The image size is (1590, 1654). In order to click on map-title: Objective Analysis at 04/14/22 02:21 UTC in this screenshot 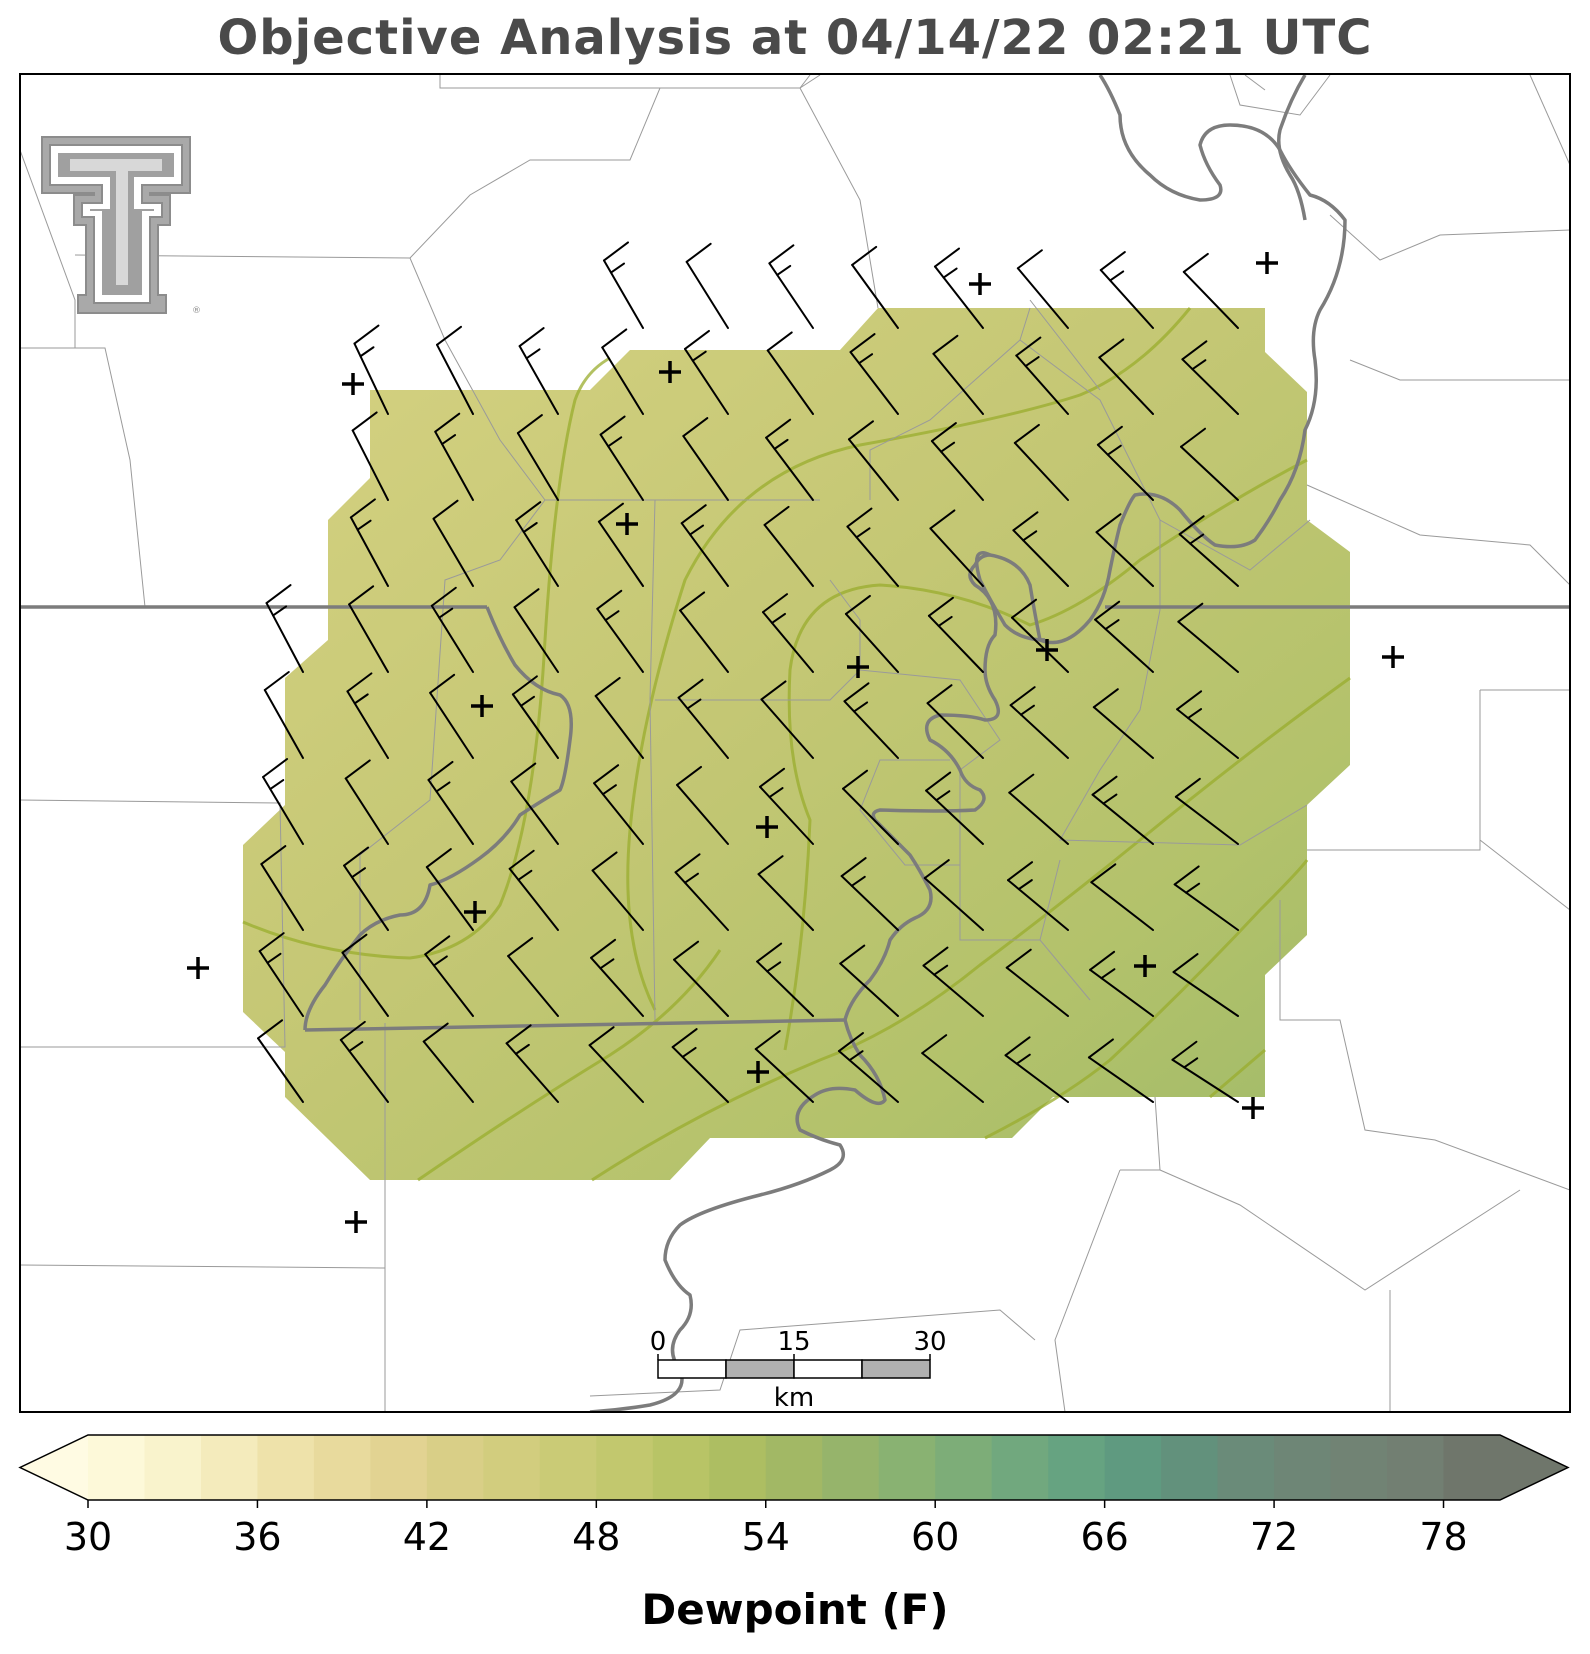, I will do `click(795, 38)`.